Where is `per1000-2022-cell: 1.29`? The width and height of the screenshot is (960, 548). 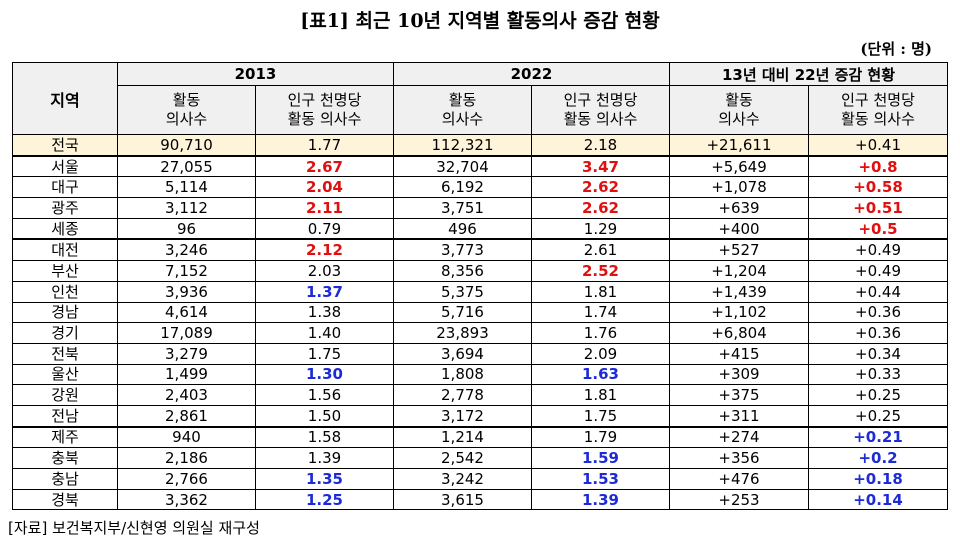 per1000-2022-cell: 1.29 is located at coordinates (600, 228).